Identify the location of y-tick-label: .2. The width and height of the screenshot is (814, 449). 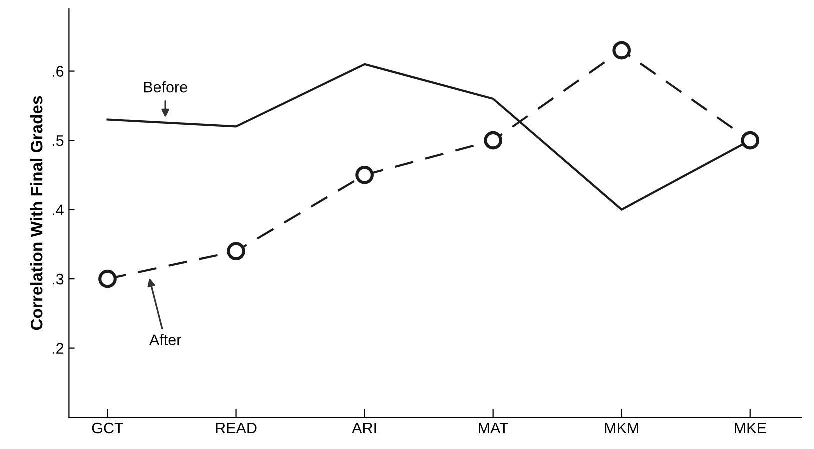
(58, 348).